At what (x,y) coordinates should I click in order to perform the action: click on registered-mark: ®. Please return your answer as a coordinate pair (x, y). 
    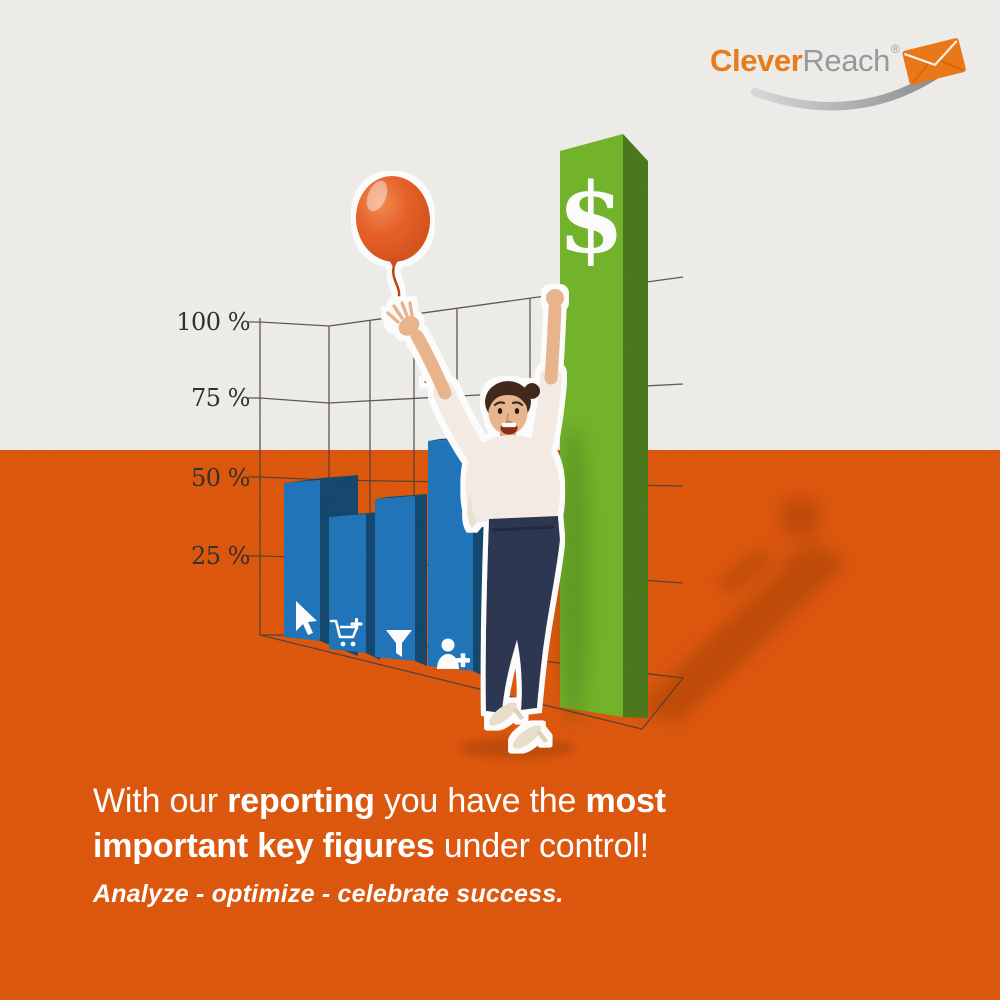
    Looking at the image, I should click on (895, 49).